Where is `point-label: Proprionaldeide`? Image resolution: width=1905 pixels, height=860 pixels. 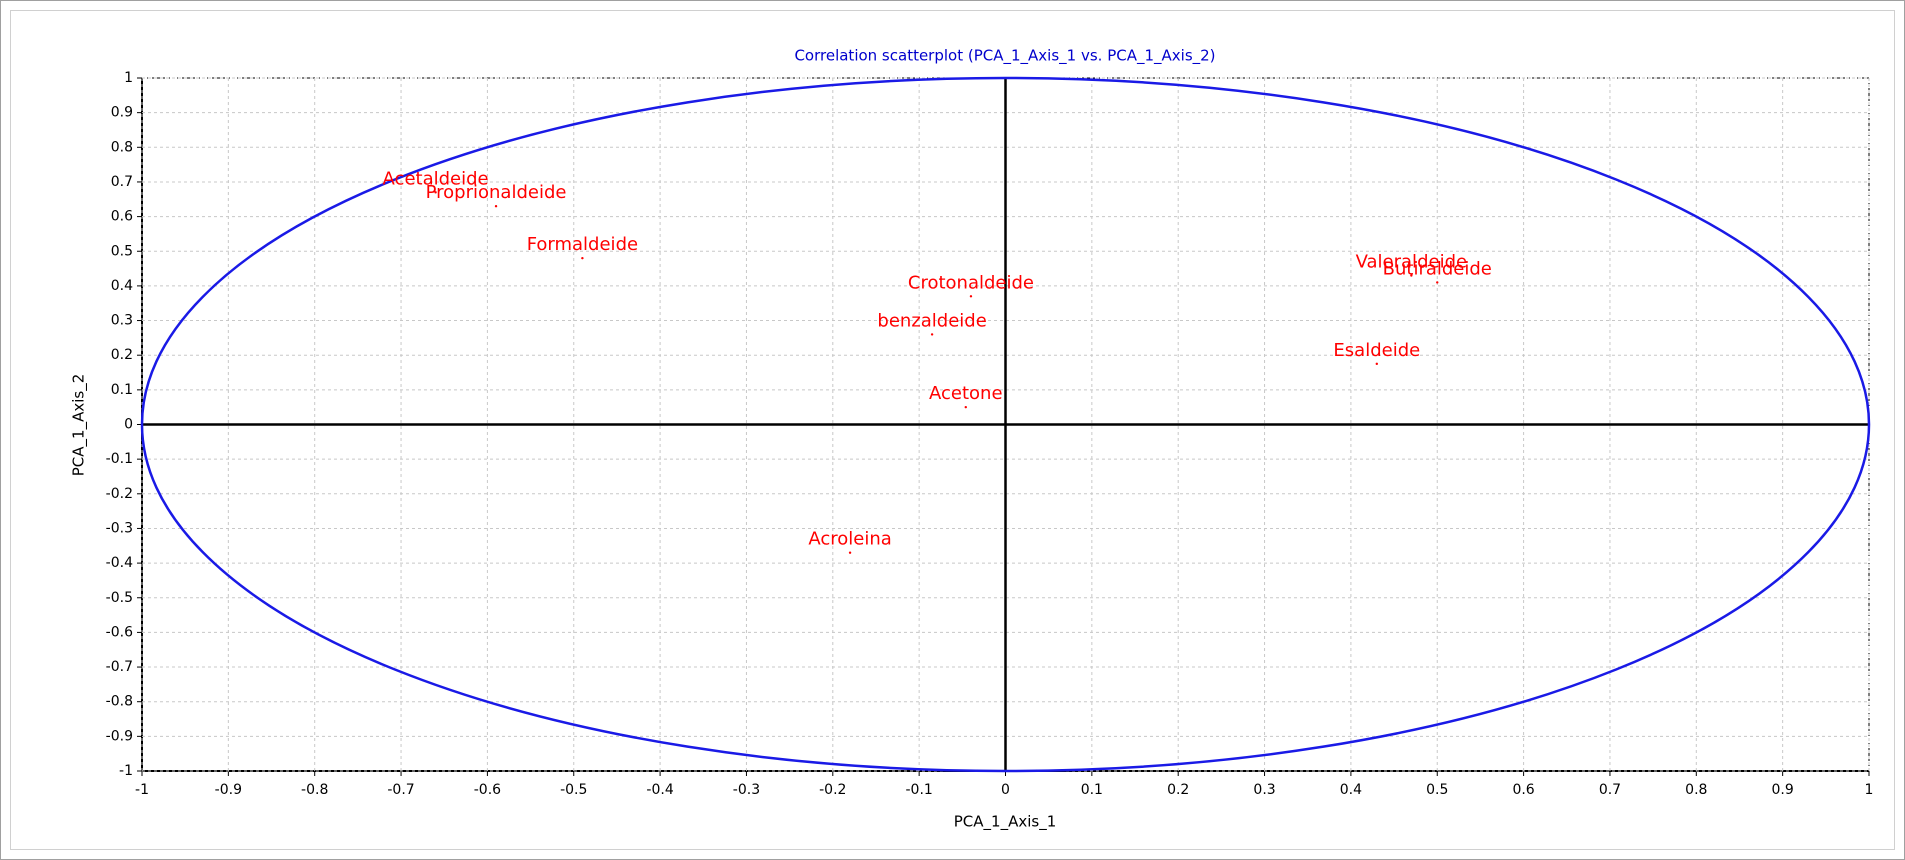 point-label: Proprionaldeide is located at coordinates (496, 192).